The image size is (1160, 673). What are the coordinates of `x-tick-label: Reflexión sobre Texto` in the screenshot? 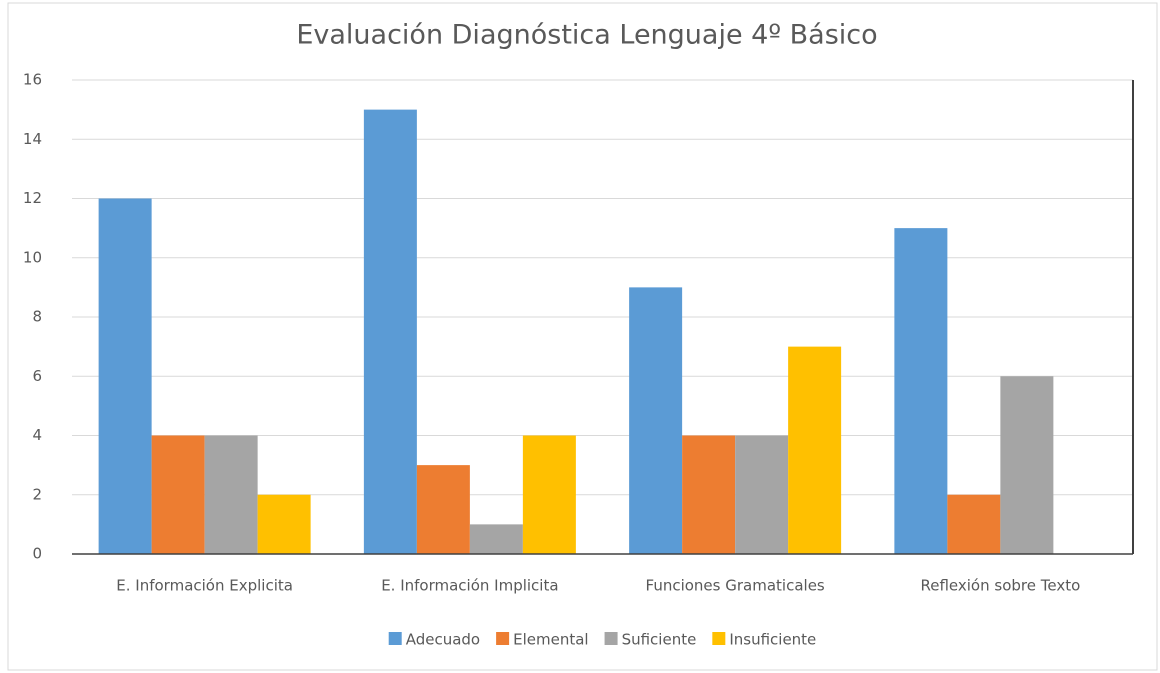 It's located at (1001, 586).